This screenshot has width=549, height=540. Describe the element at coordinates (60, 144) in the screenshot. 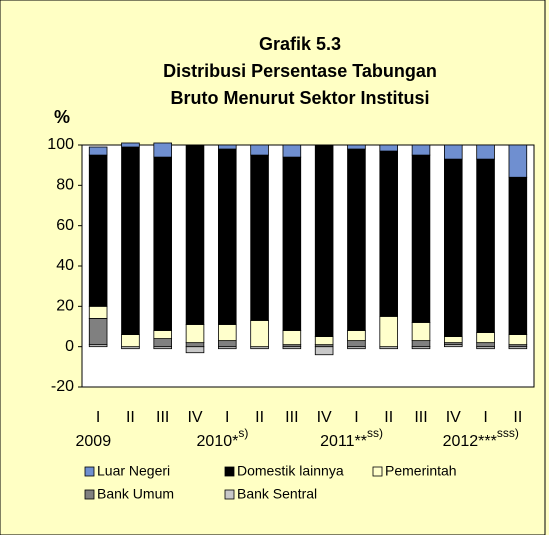

I see `y-tick-label: 100` at that location.